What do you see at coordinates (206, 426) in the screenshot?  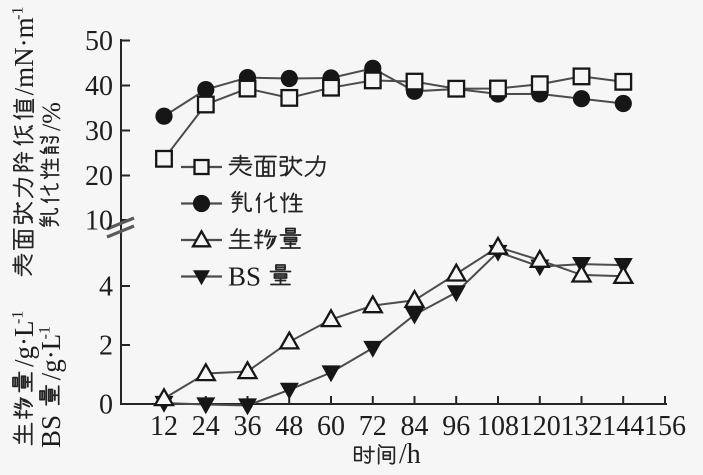 I see `svg-text: 24` at bounding box center [206, 426].